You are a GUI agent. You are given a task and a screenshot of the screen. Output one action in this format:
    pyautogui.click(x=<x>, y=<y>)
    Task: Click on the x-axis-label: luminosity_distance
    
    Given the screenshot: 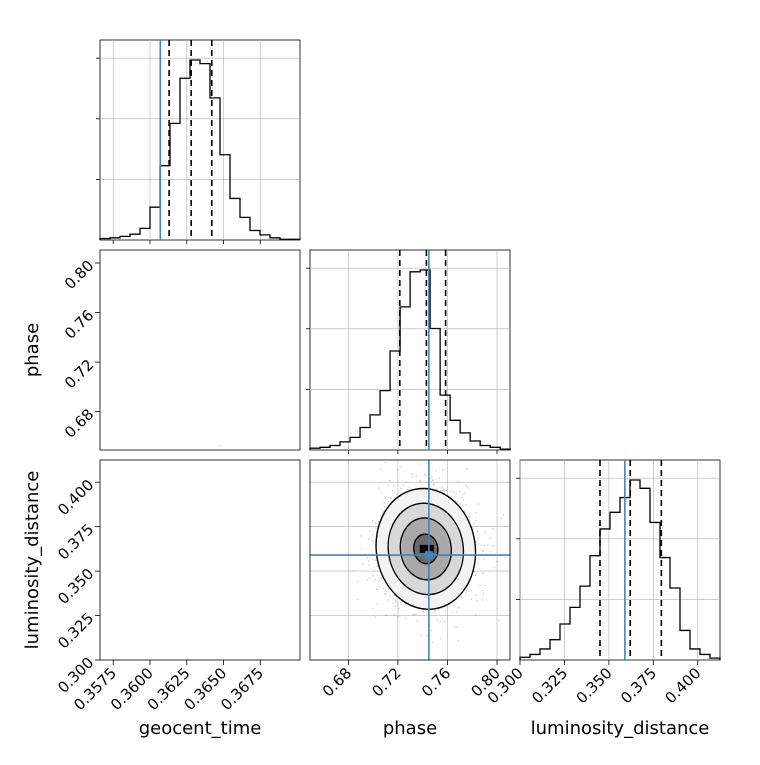 What is the action you would take?
    pyautogui.click(x=620, y=728)
    